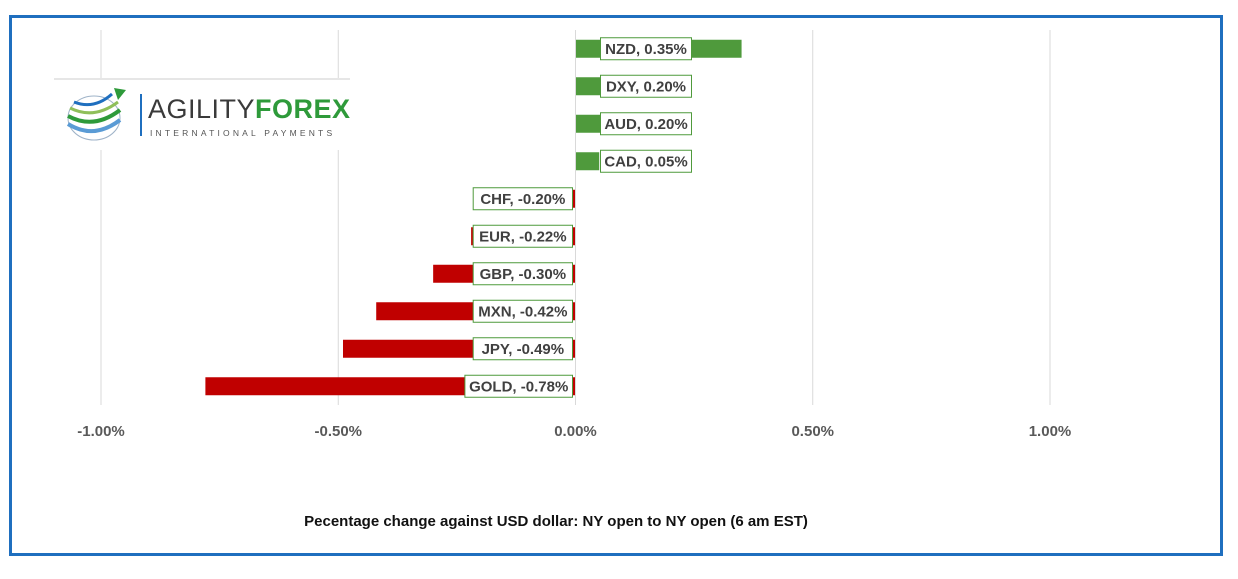 Image resolution: width=1238 pixels, height=579 pixels. I want to click on data-label-aud: AUD, 0.20%, so click(645, 124).